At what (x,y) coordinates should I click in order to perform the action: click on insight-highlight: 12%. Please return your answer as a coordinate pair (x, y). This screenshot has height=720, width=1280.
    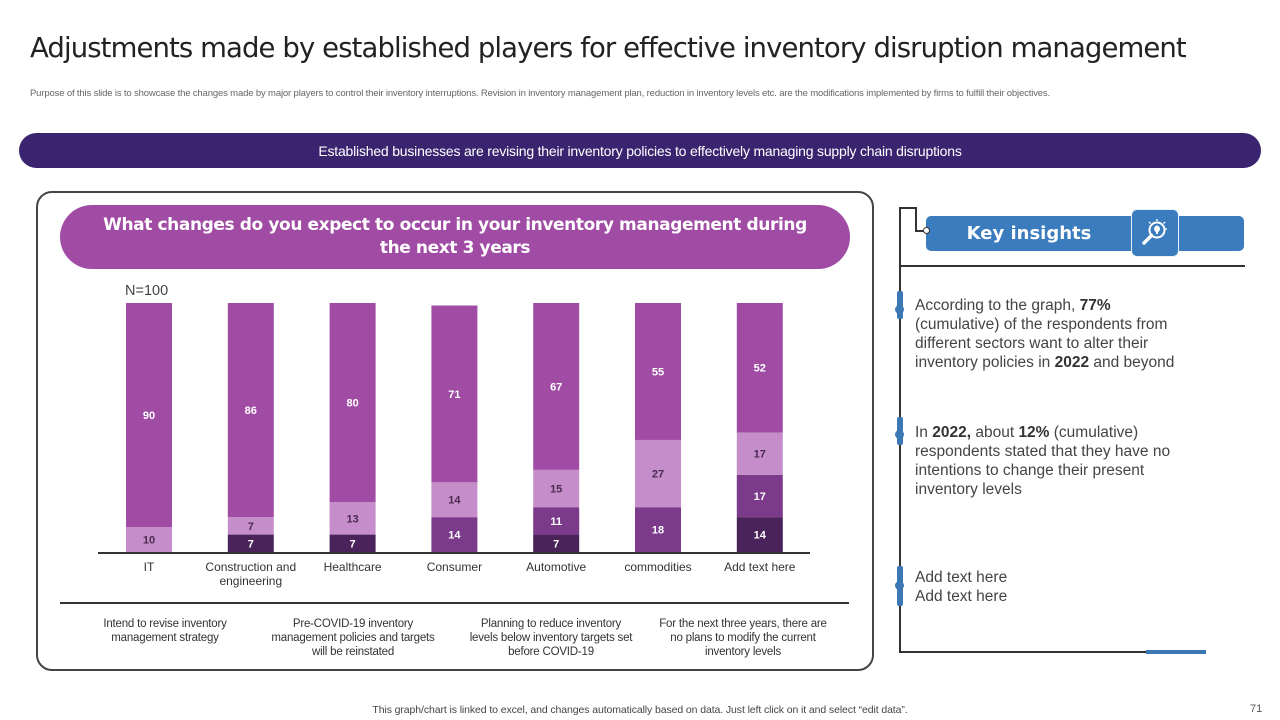
    Looking at the image, I should click on (1034, 432).